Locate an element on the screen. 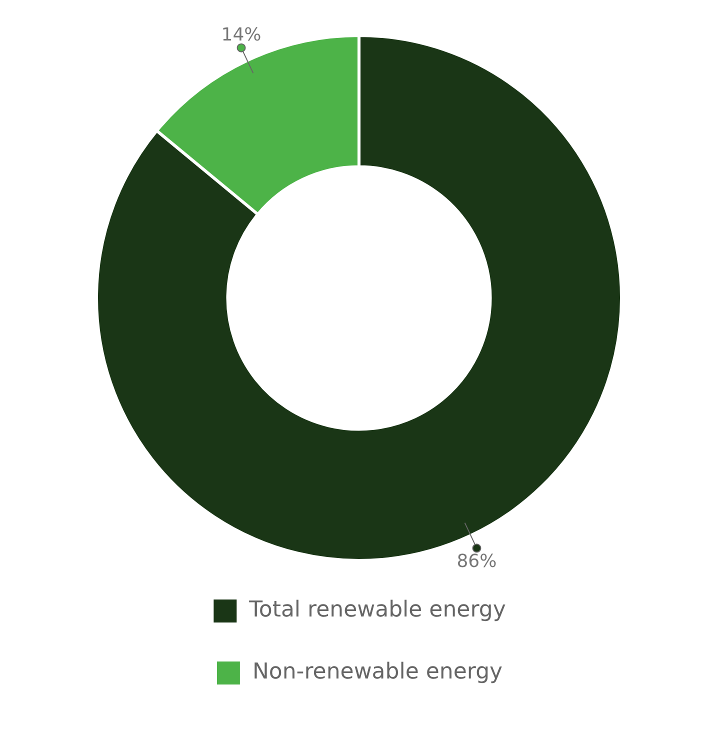  data-label: 14% is located at coordinates (241, 35).